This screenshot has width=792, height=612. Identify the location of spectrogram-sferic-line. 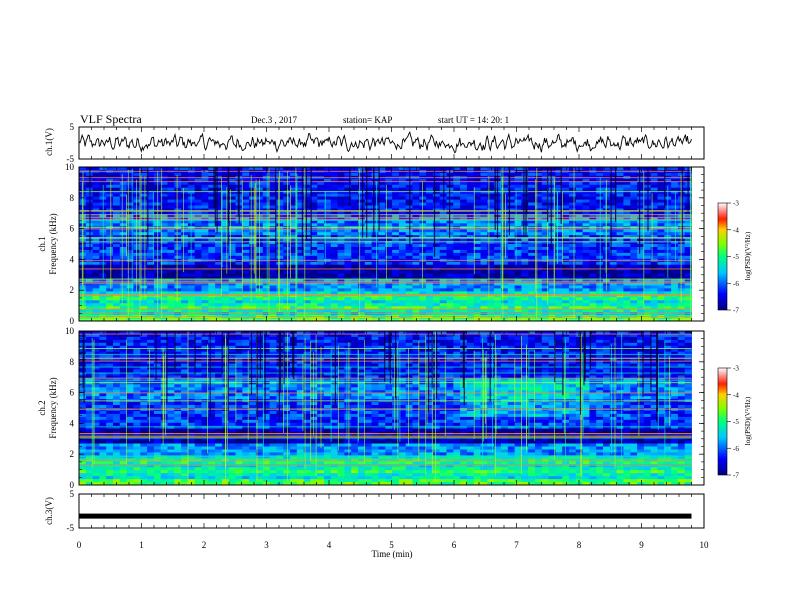
(501, 242).